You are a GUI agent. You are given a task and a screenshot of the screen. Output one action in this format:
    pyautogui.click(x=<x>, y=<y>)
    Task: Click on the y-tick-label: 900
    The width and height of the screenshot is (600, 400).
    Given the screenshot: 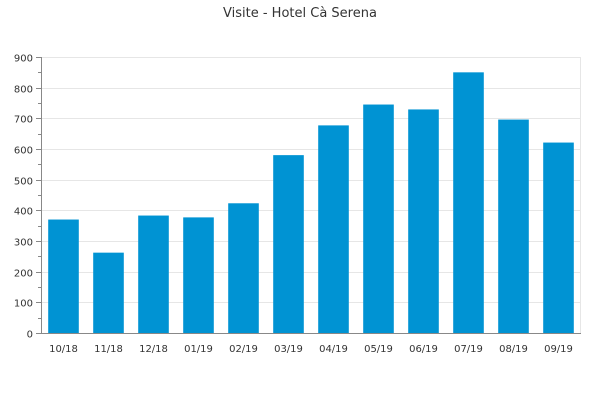 What is the action you would take?
    pyautogui.click(x=23, y=59)
    